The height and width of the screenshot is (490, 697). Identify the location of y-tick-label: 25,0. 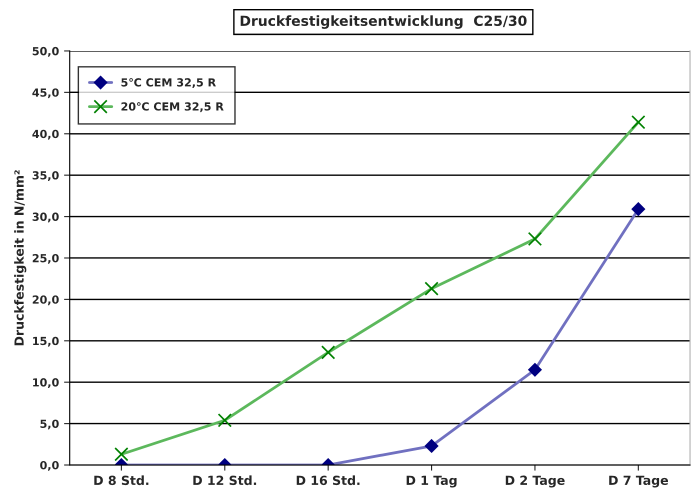
(45, 259).